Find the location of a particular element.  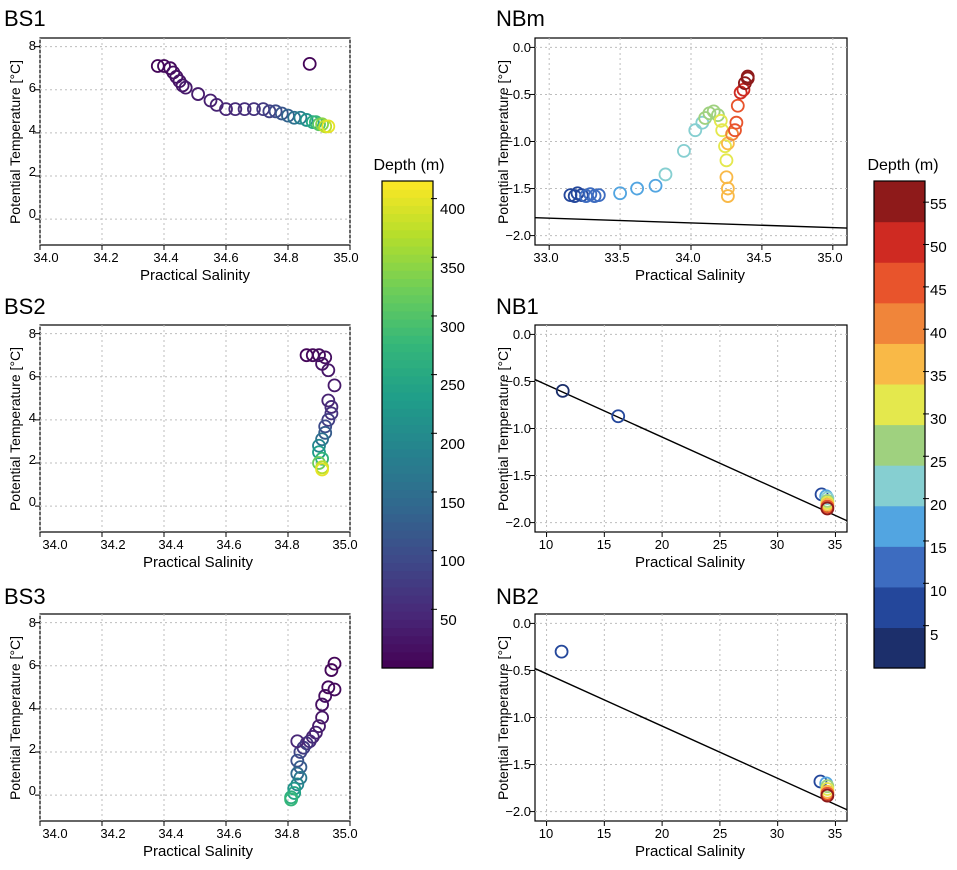

colorbar-frame is located at coordinates (407, 424).